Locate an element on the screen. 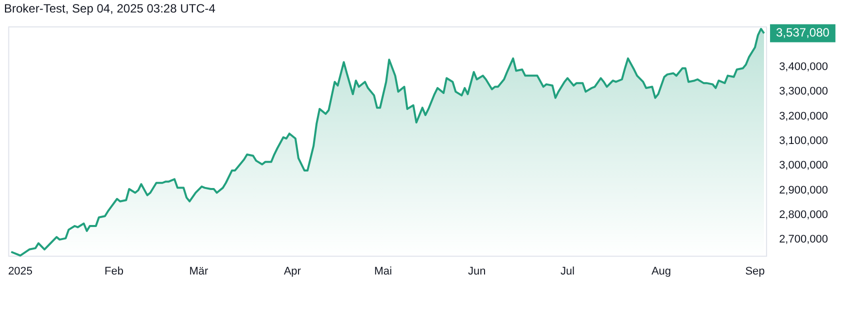  x-tick-label: Mär is located at coordinates (198, 271).